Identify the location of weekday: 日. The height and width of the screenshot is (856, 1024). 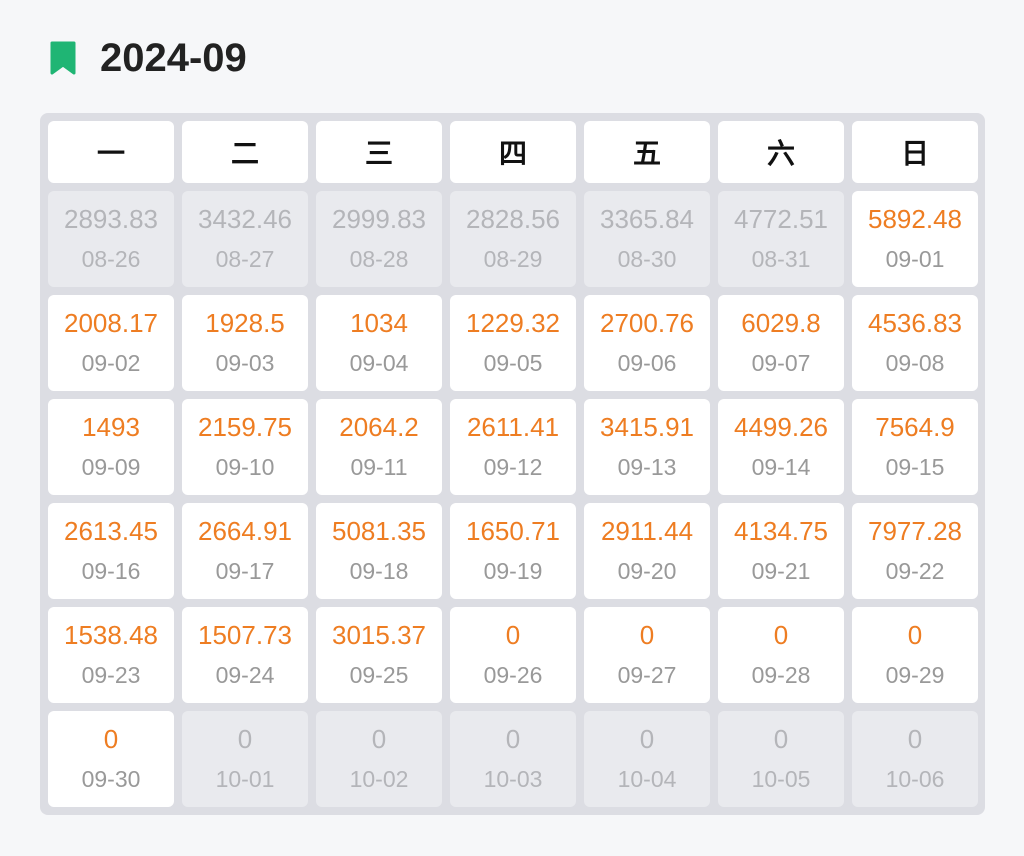
(915, 152).